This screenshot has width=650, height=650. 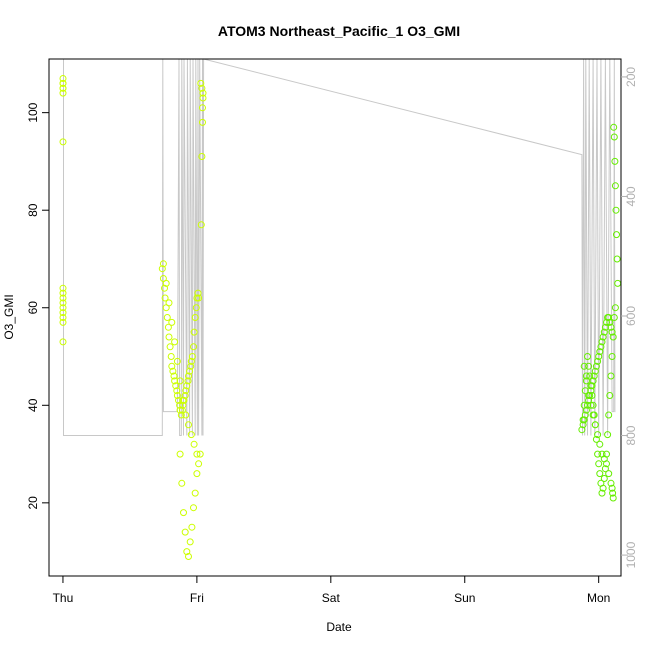 What do you see at coordinates (33, 308) in the screenshot?
I see `y-tick-label: 60` at bounding box center [33, 308].